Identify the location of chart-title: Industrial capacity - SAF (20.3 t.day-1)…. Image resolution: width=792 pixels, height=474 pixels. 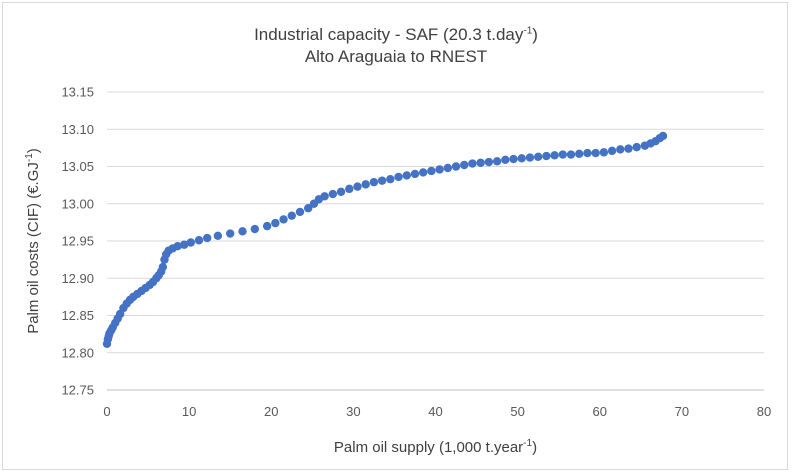
(396, 46).